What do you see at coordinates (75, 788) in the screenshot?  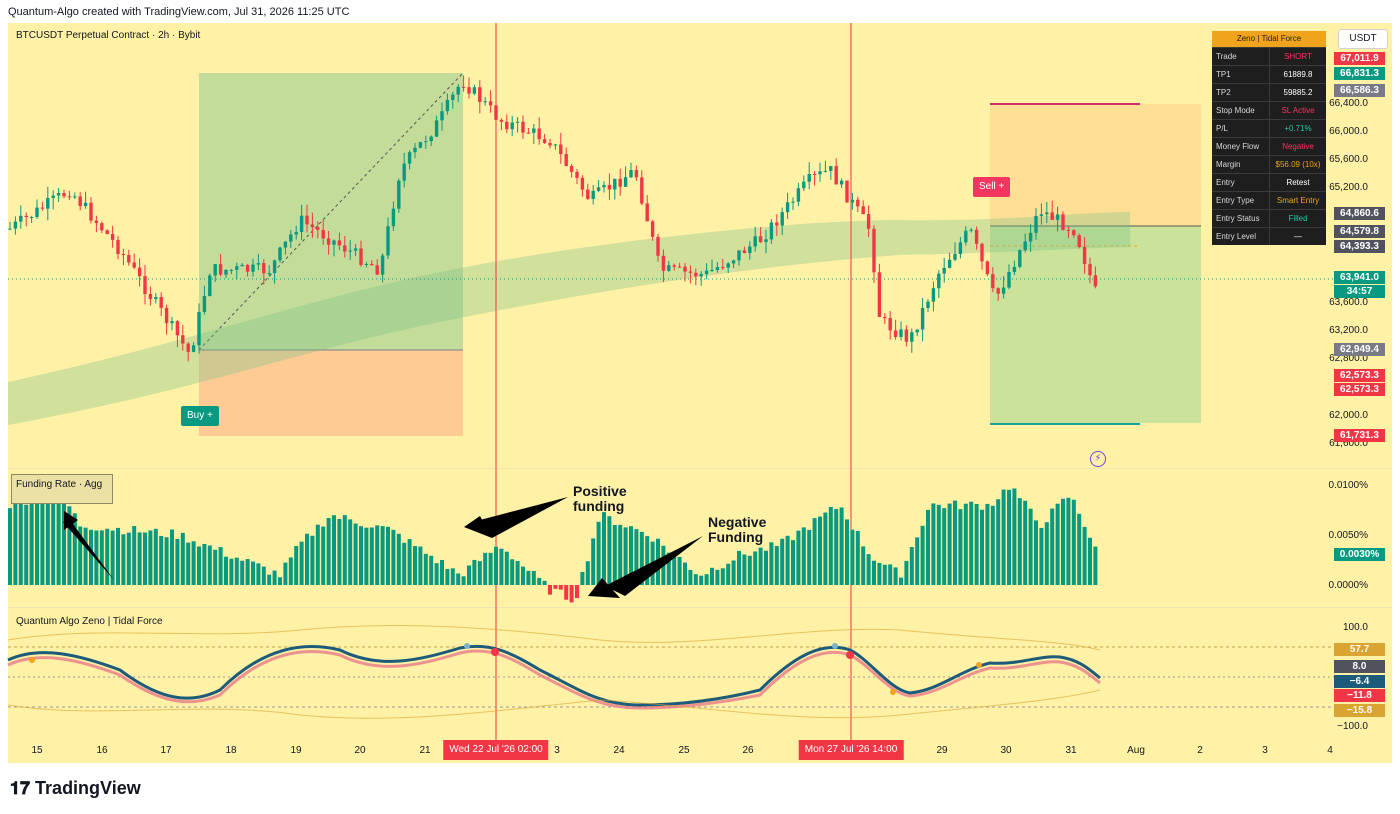 I see `tradingview-logo: 𝟏𝟕 TradingView` at bounding box center [75, 788].